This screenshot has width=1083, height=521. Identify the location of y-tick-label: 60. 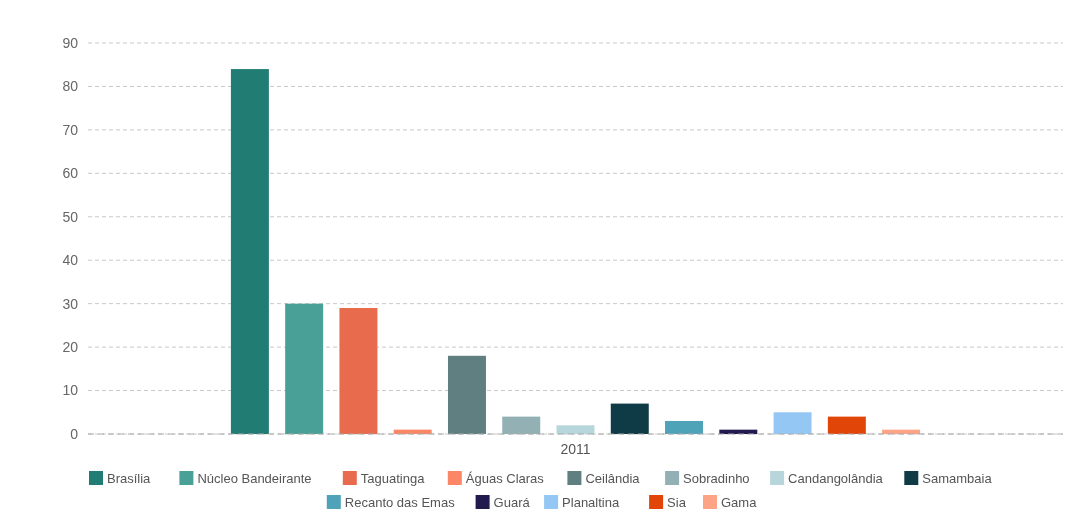
(70, 173).